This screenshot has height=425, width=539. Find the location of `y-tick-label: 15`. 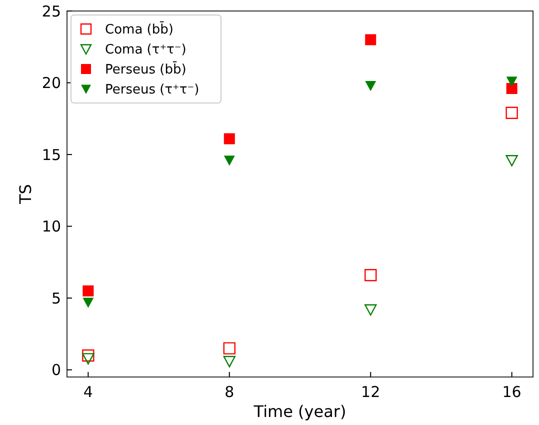

y-tick-label: 15 is located at coordinates (51, 155).